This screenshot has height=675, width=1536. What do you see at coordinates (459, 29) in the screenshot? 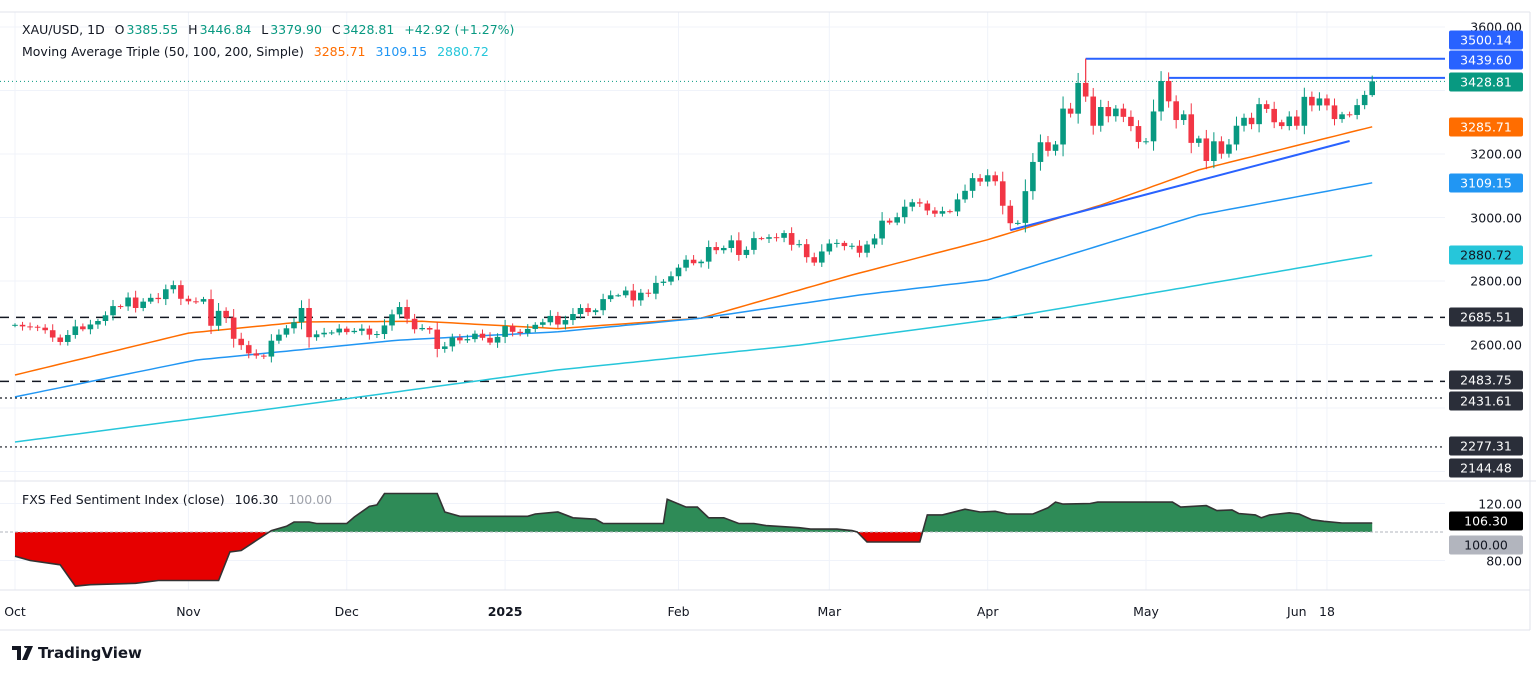
I see `change-value: +42.92 (+1.27%)` at bounding box center [459, 29].